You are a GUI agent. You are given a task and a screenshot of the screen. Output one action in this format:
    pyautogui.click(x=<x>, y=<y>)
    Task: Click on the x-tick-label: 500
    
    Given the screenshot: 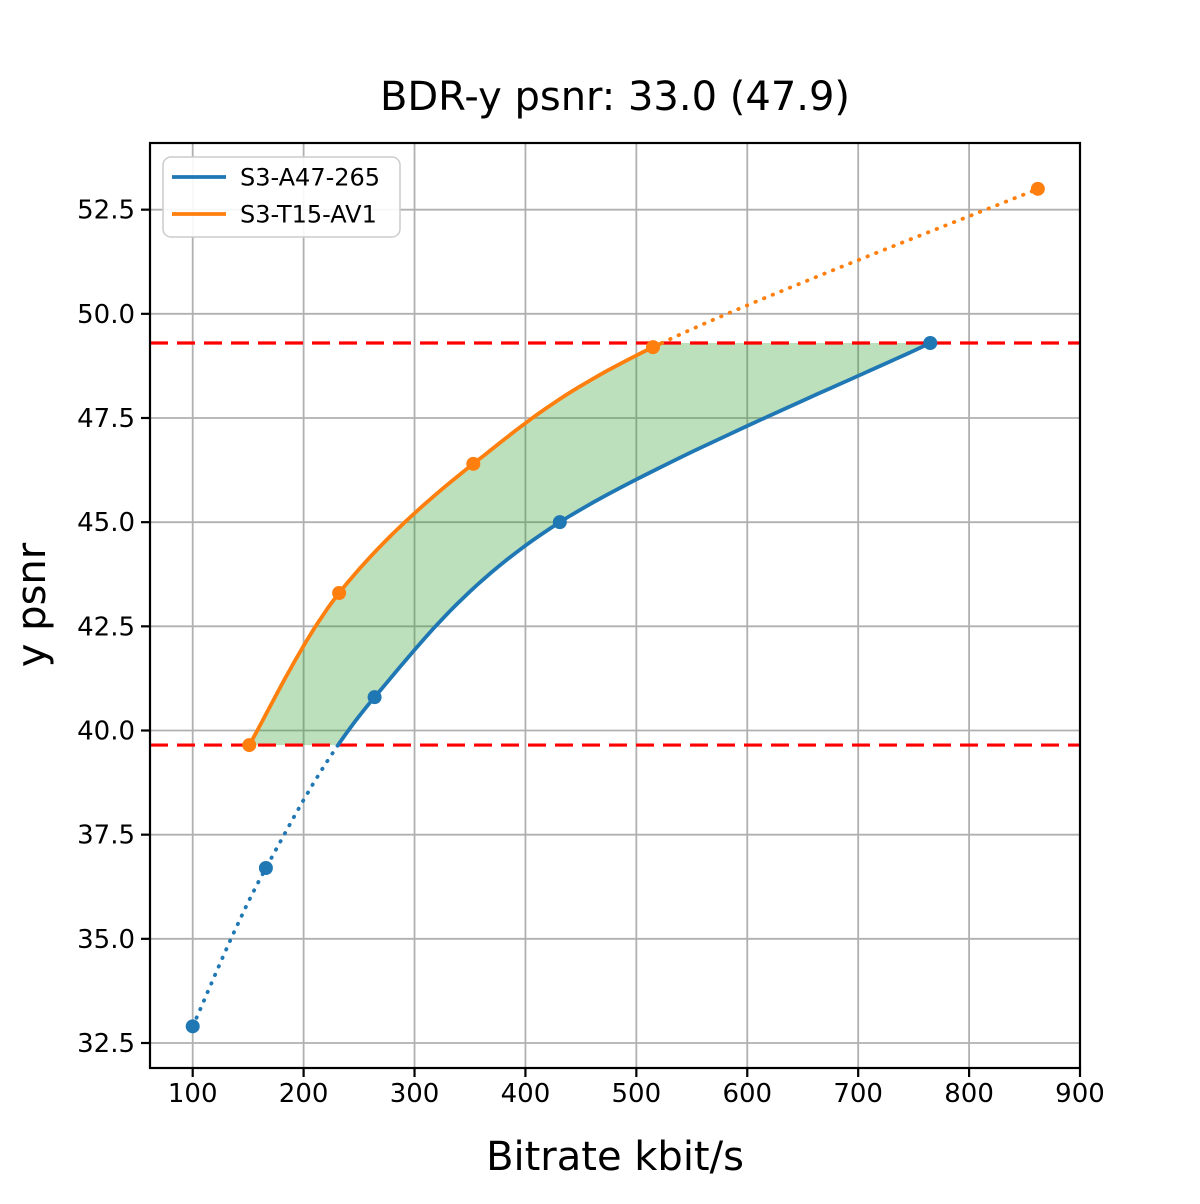 What is the action you would take?
    pyautogui.click(x=637, y=1094)
    